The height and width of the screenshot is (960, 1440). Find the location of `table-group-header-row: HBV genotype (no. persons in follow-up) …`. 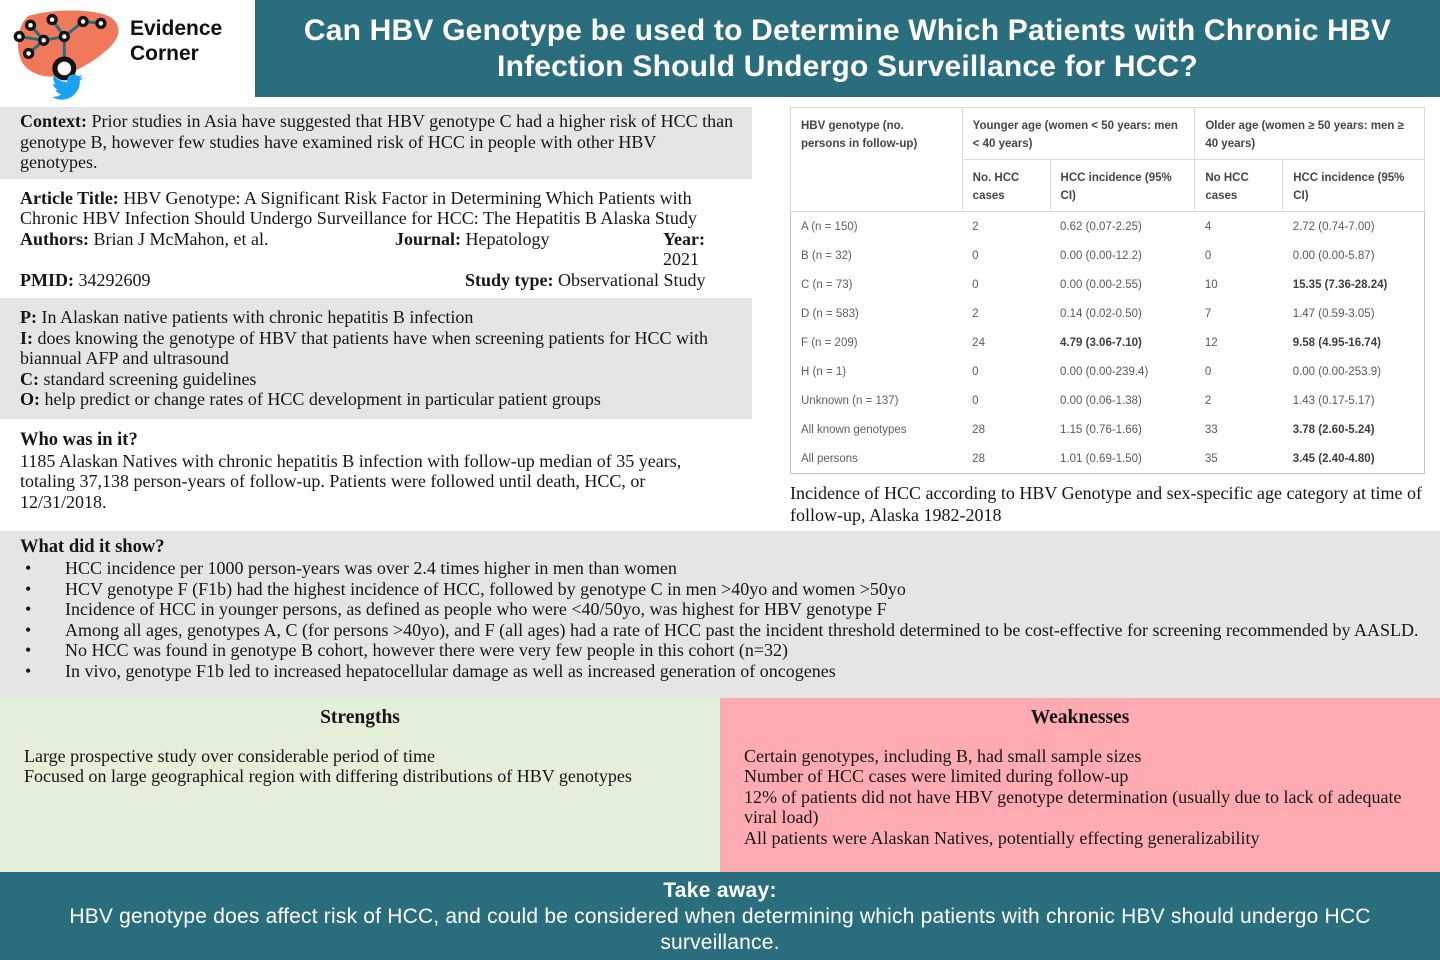

table-group-header-row: HBV genotype (no. persons in follow-up) … is located at coordinates (1107, 159).